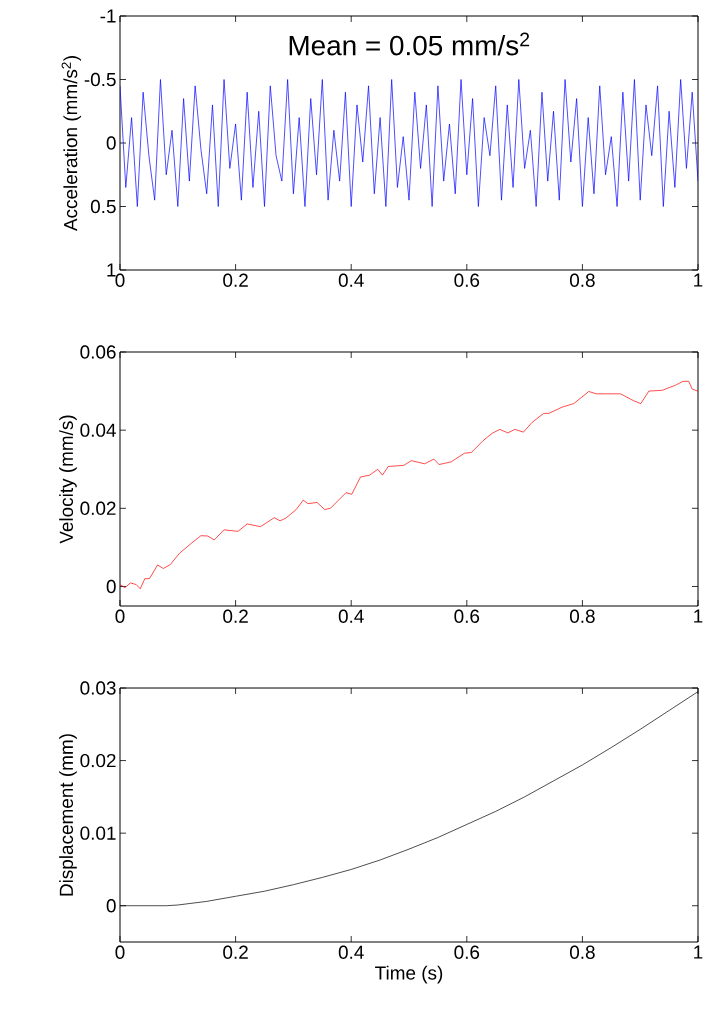  I want to click on y-tick-label: 0.01, so click(98, 833).